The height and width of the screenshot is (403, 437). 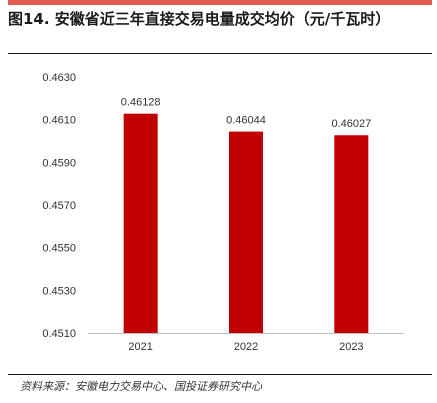 I want to click on x-tick-label: 2021, so click(x=140, y=347).